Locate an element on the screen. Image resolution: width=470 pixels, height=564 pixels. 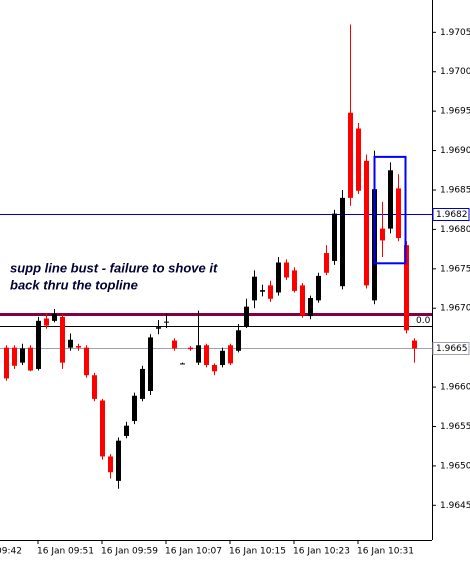
x-tick-label: 16 Jan 09:42 is located at coordinates (11, 552).